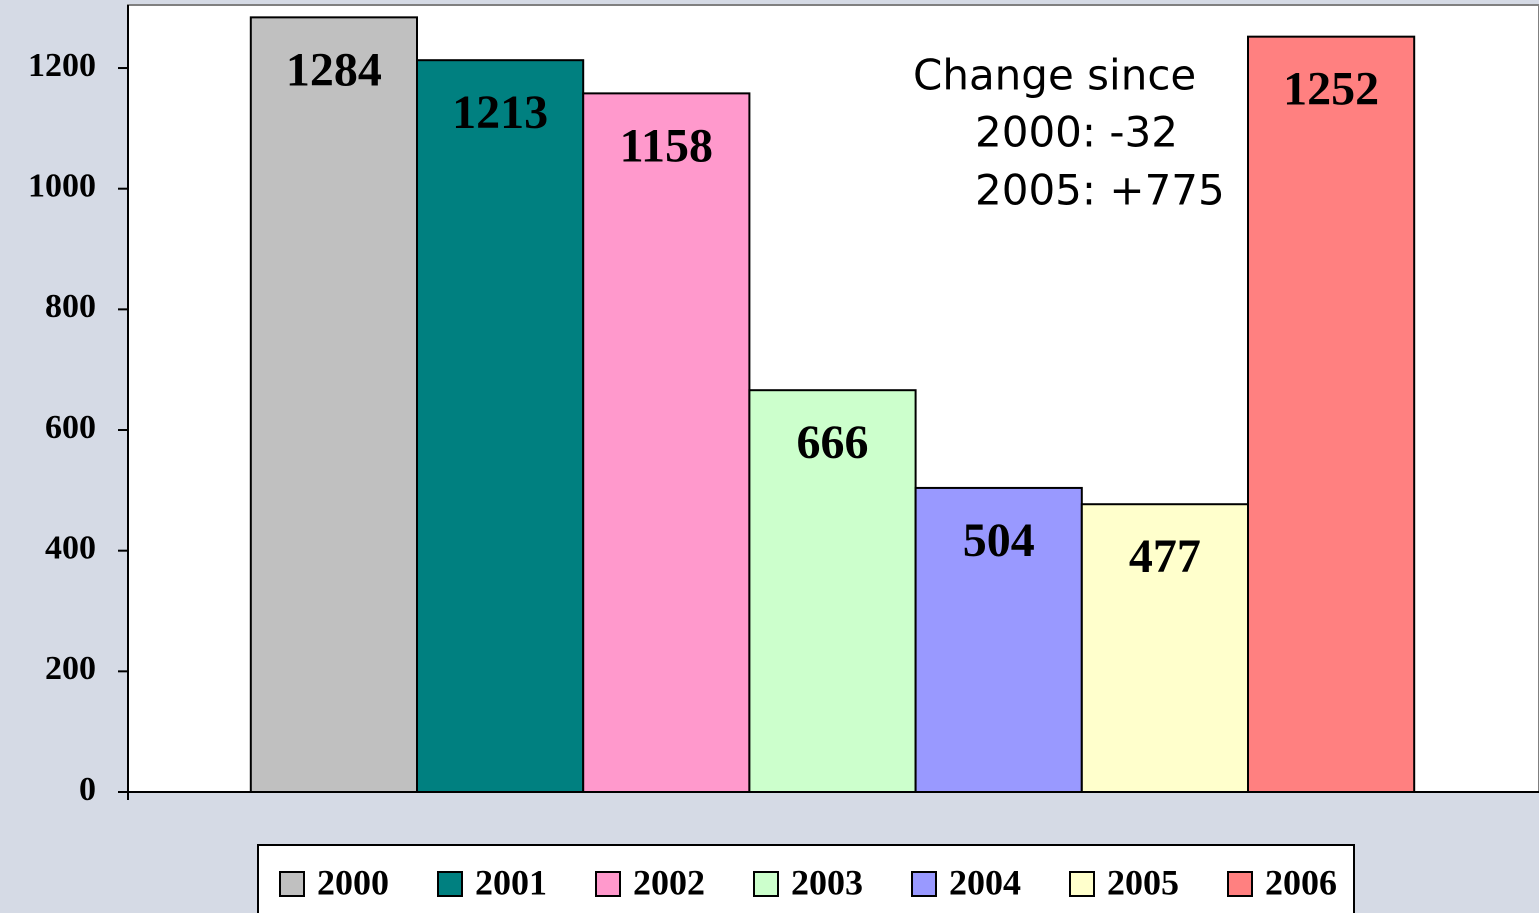 This screenshot has width=1539, height=913. Describe the element at coordinates (511, 882) in the screenshot. I see `legend-label: 2001` at that location.